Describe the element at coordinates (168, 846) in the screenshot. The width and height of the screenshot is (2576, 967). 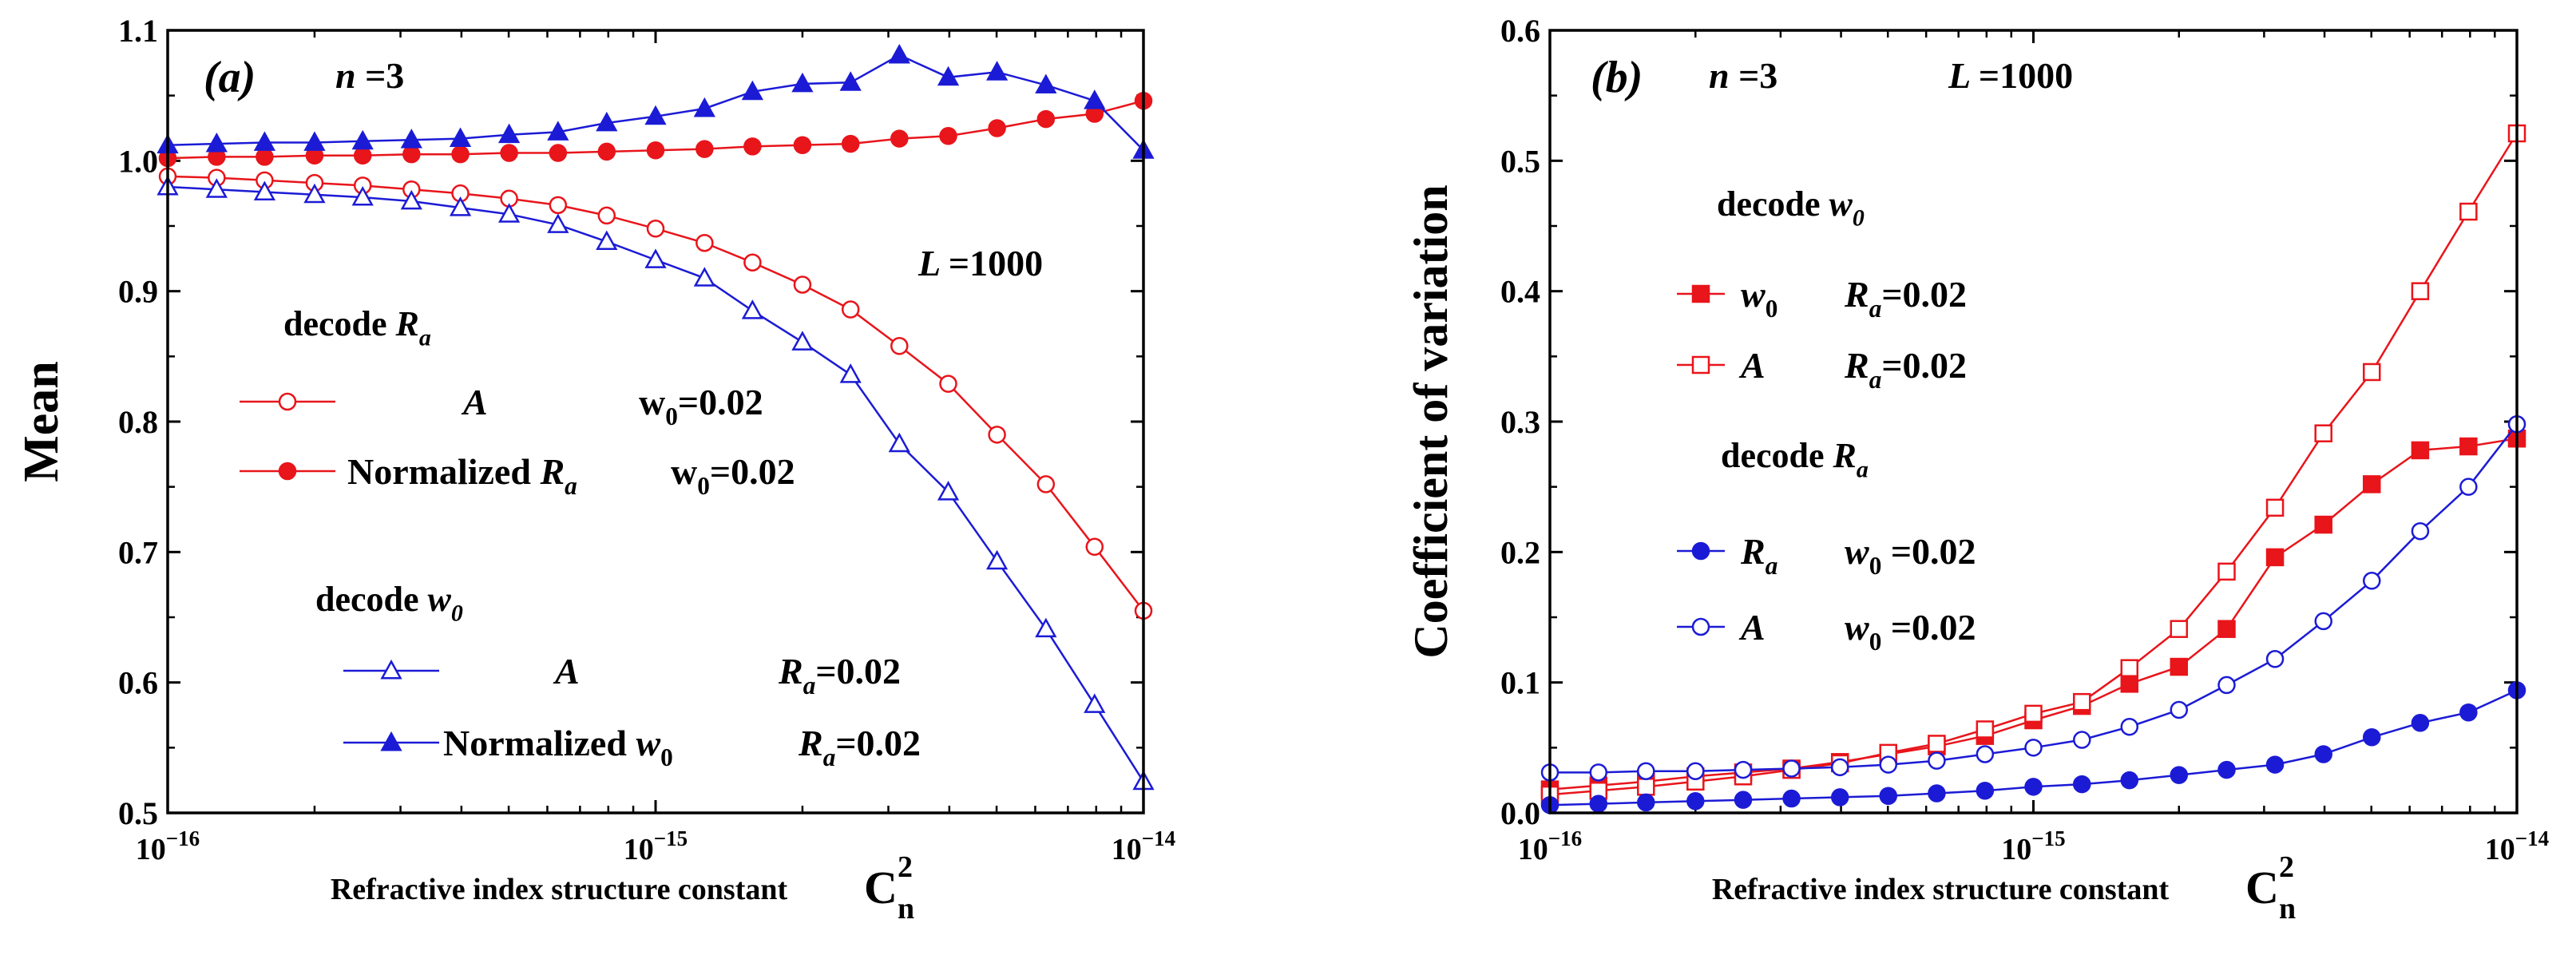
I see `x-tick-label: 10−16` at that location.